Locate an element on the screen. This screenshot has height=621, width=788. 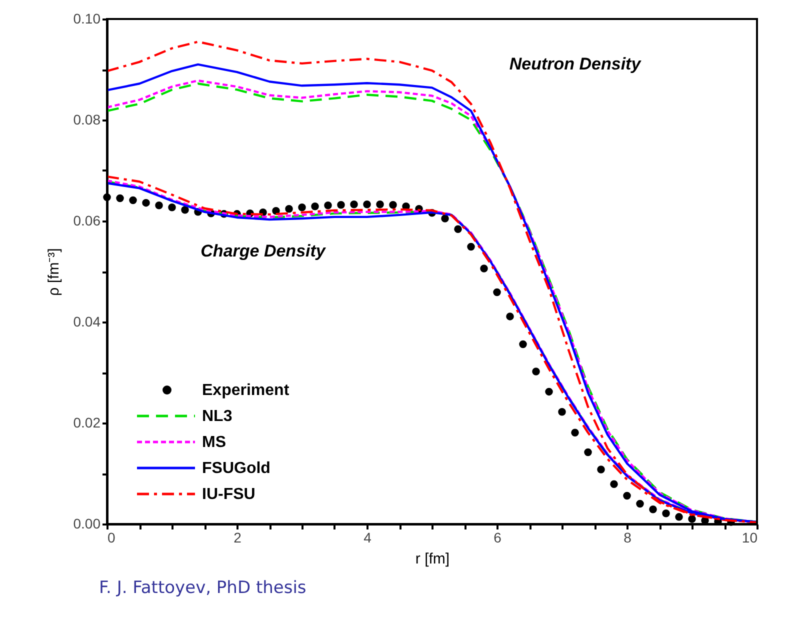
y-tick-label: 0.06 is located at coordinates (87, 220).